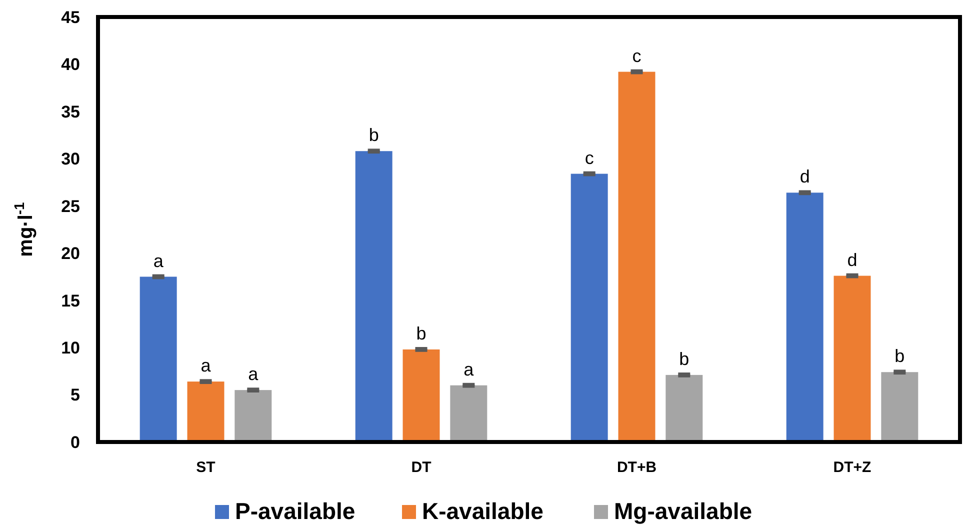  Describe the element at coordinates (852, 467) in the screenshot. I see `x-tick-label: DT+Z` at that location.